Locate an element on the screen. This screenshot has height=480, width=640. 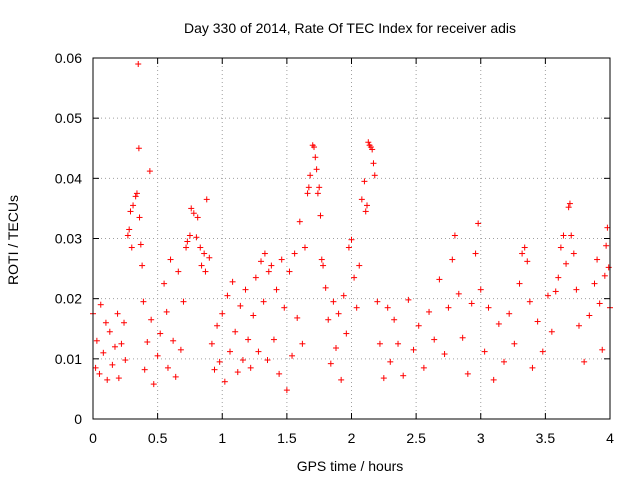
x-tick-label: 0.5 is located at coordinates (158, 438).